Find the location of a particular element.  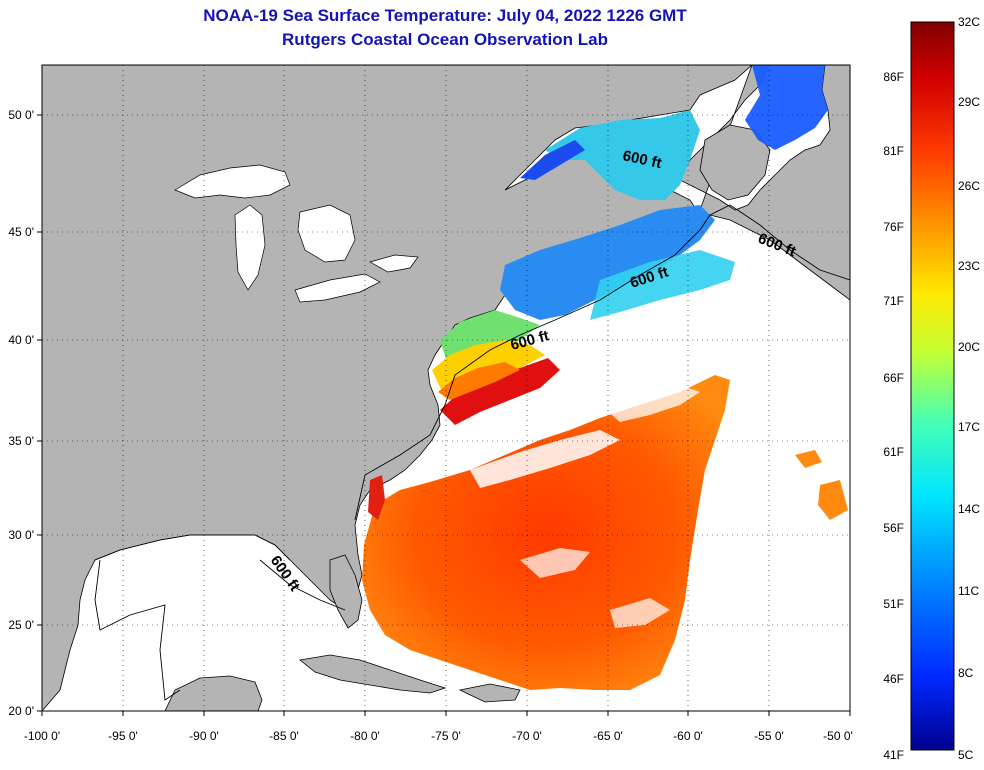

colorbar-c-label: 29C is located at coordinates (969, 102).